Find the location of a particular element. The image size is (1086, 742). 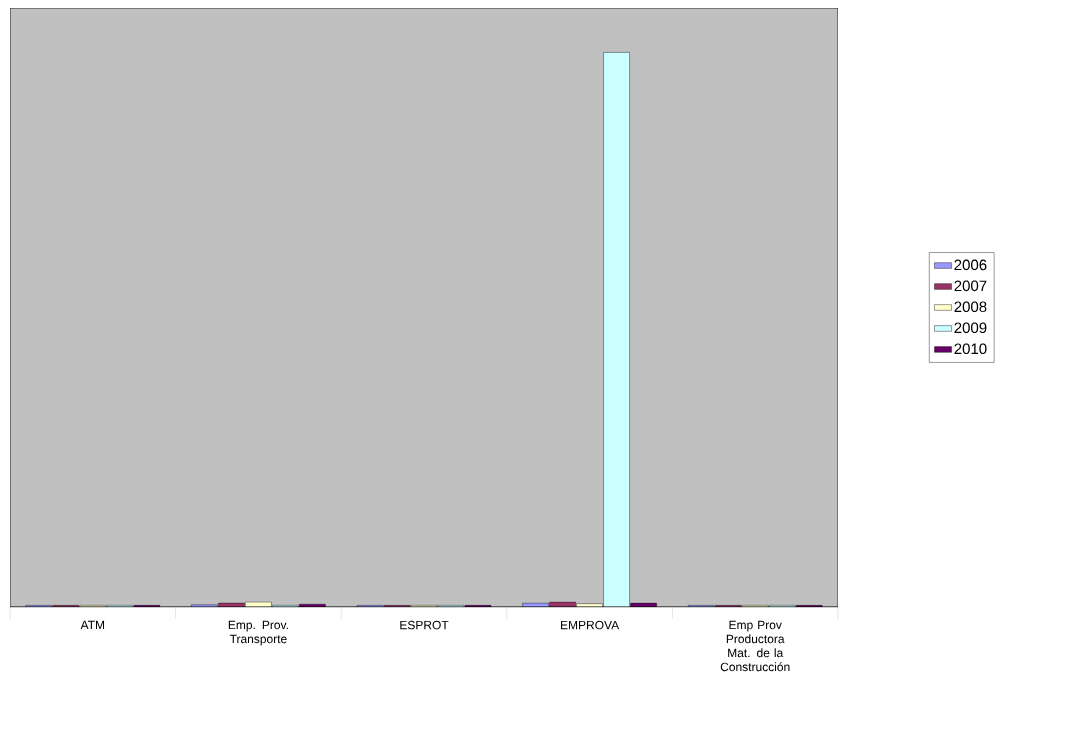

legend-label: 2010 is located at coordinates (970, 349).